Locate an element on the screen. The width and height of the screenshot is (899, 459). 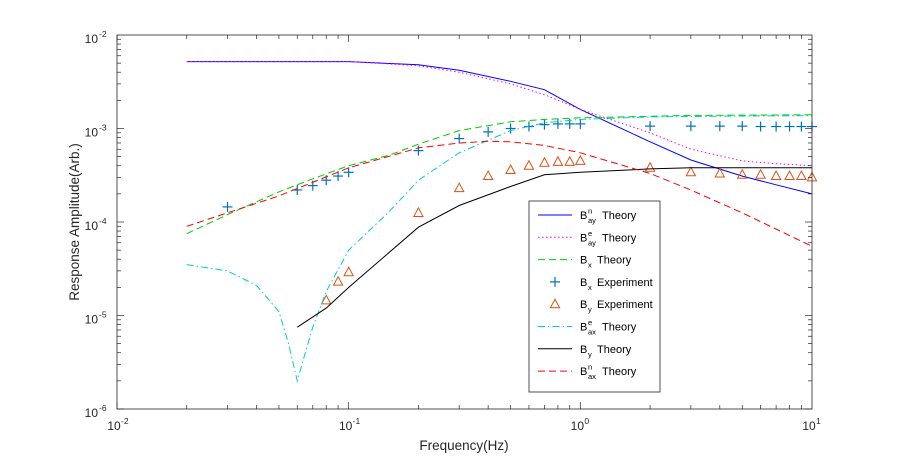
y-tick-exponent: -4 is located at coordinates (103, 221).